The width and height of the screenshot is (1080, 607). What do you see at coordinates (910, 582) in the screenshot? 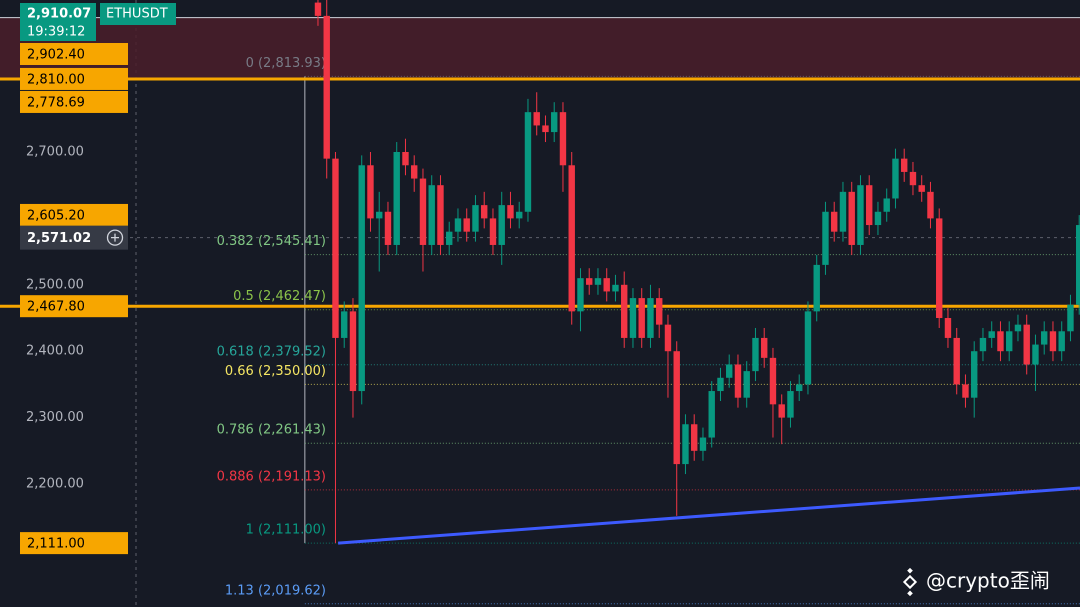
I see `watermark-icon` at bounding box center [910, 582].